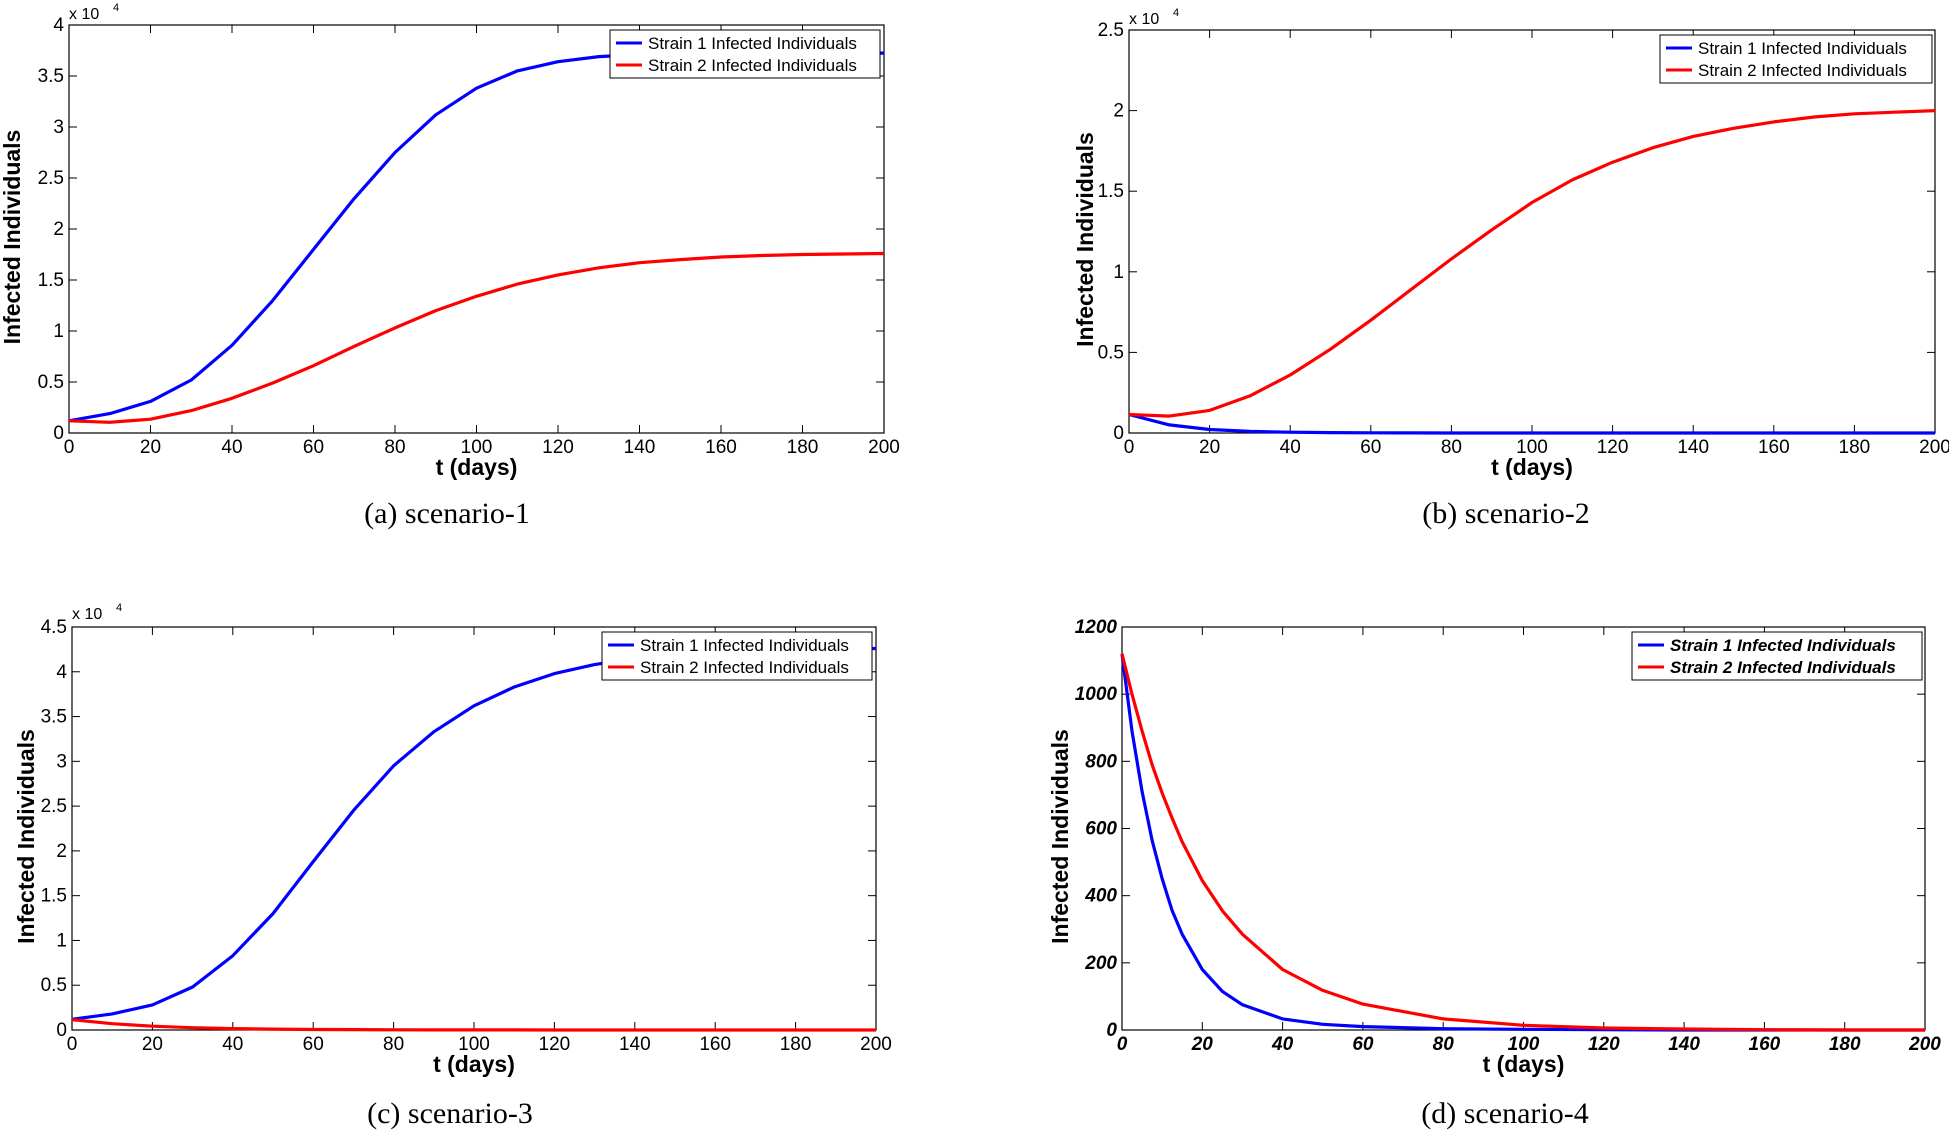  Describe the element at coordinates (1101, 829) in the screenshot. I see `y-tick-label: 600` at that location.